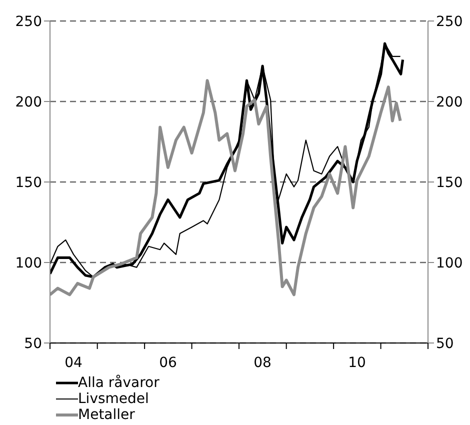 The width and height of the screenshot is (470, 425). Describe the element at coordinates (263, 363) in the screenshot. I see `x-tick-label: 08` at that location.